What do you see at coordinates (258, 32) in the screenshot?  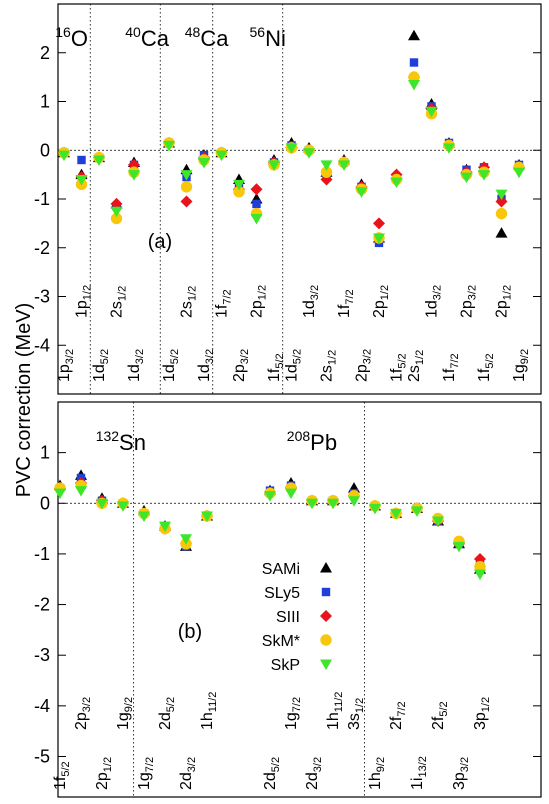 I see `nucleus-mass: 56` at bounding box center [258, 32].